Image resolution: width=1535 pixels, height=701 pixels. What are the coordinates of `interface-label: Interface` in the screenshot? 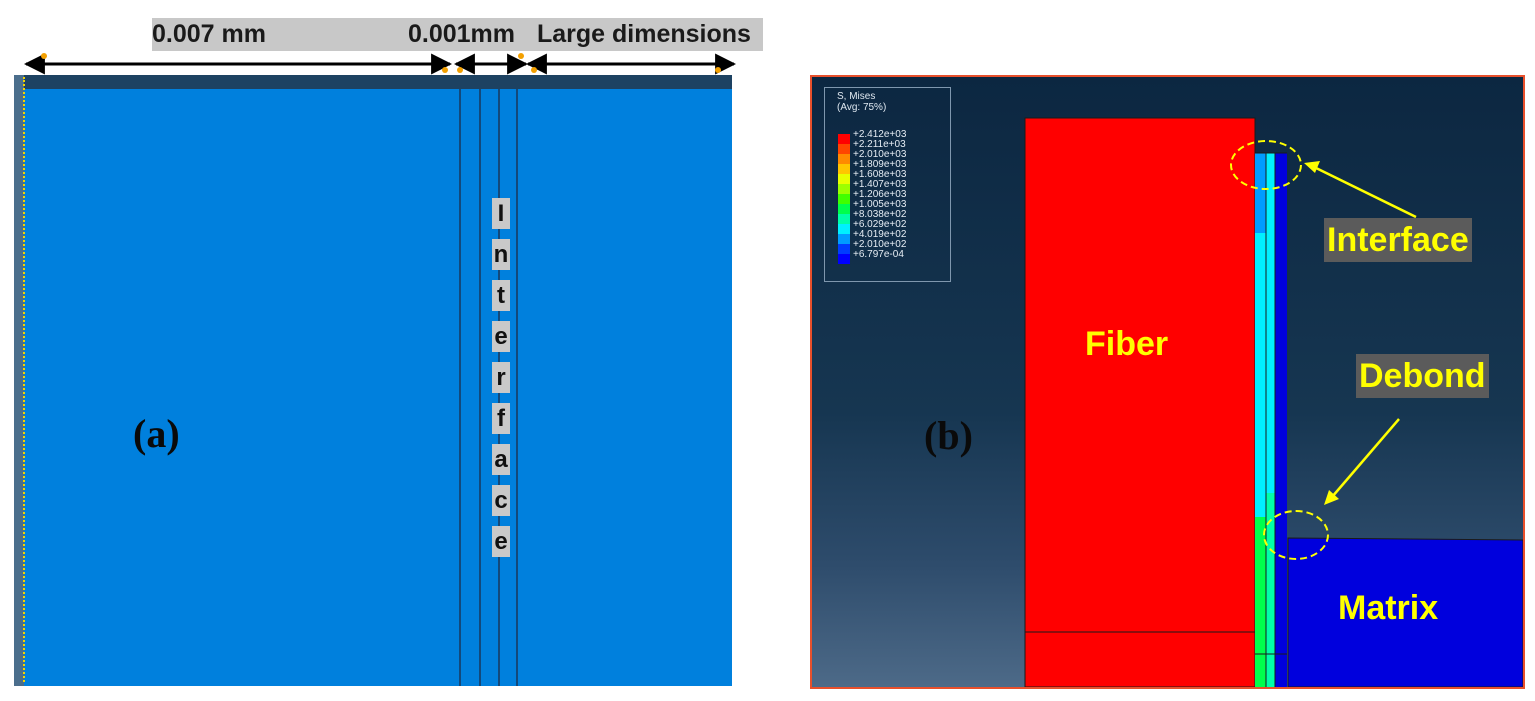 It's located at (1398, 240).